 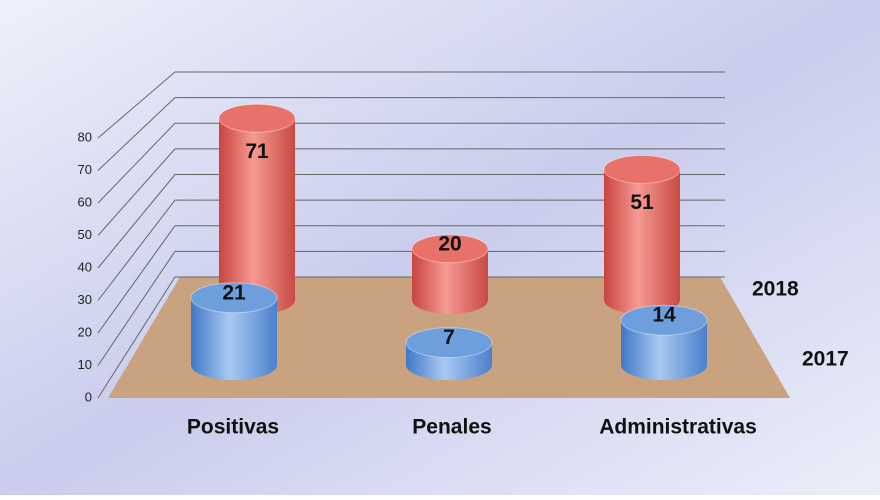 What do you see at coordinates (233, 427) in the screenshot?
I see `x-tick-label: Positivas` at bounding box center [233, 427].